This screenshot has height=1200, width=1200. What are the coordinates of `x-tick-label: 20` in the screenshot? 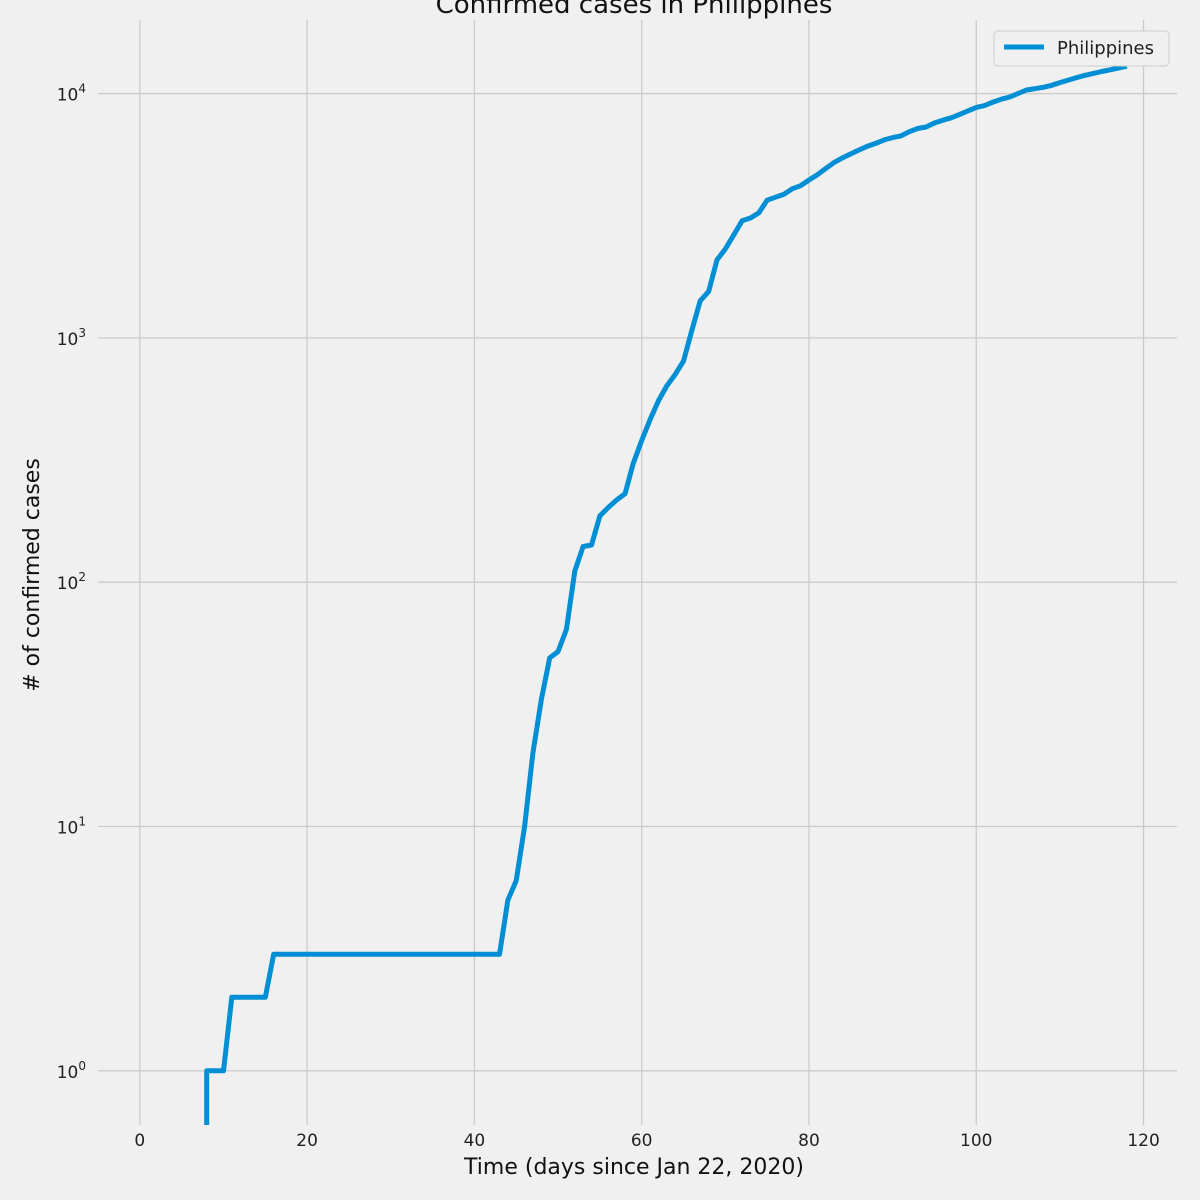 It's located at (307, 1141).